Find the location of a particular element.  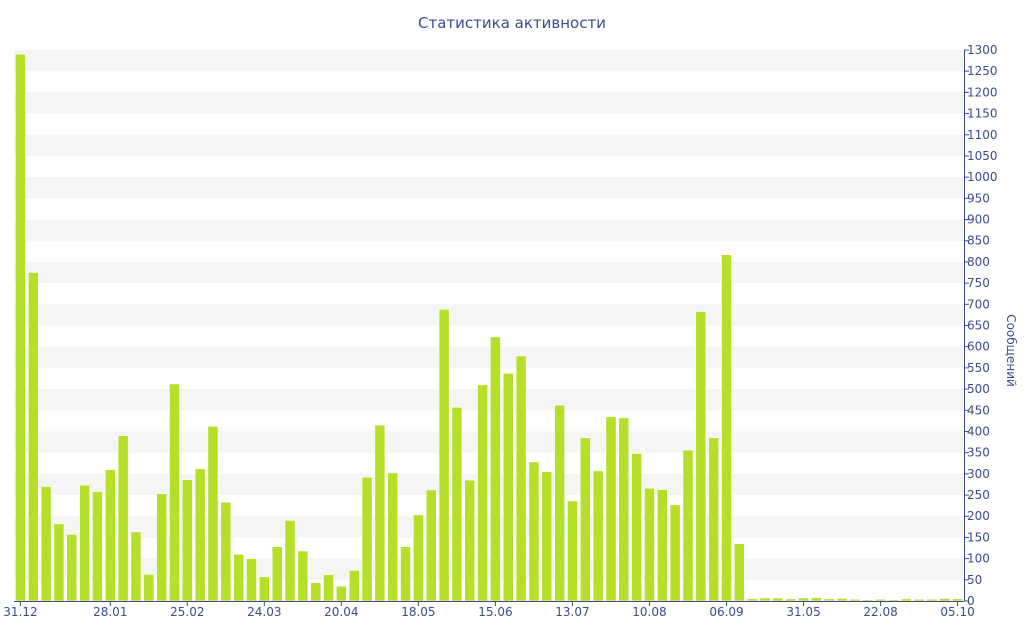

y-tick-label: 600 is located at coordinates (978, 347).